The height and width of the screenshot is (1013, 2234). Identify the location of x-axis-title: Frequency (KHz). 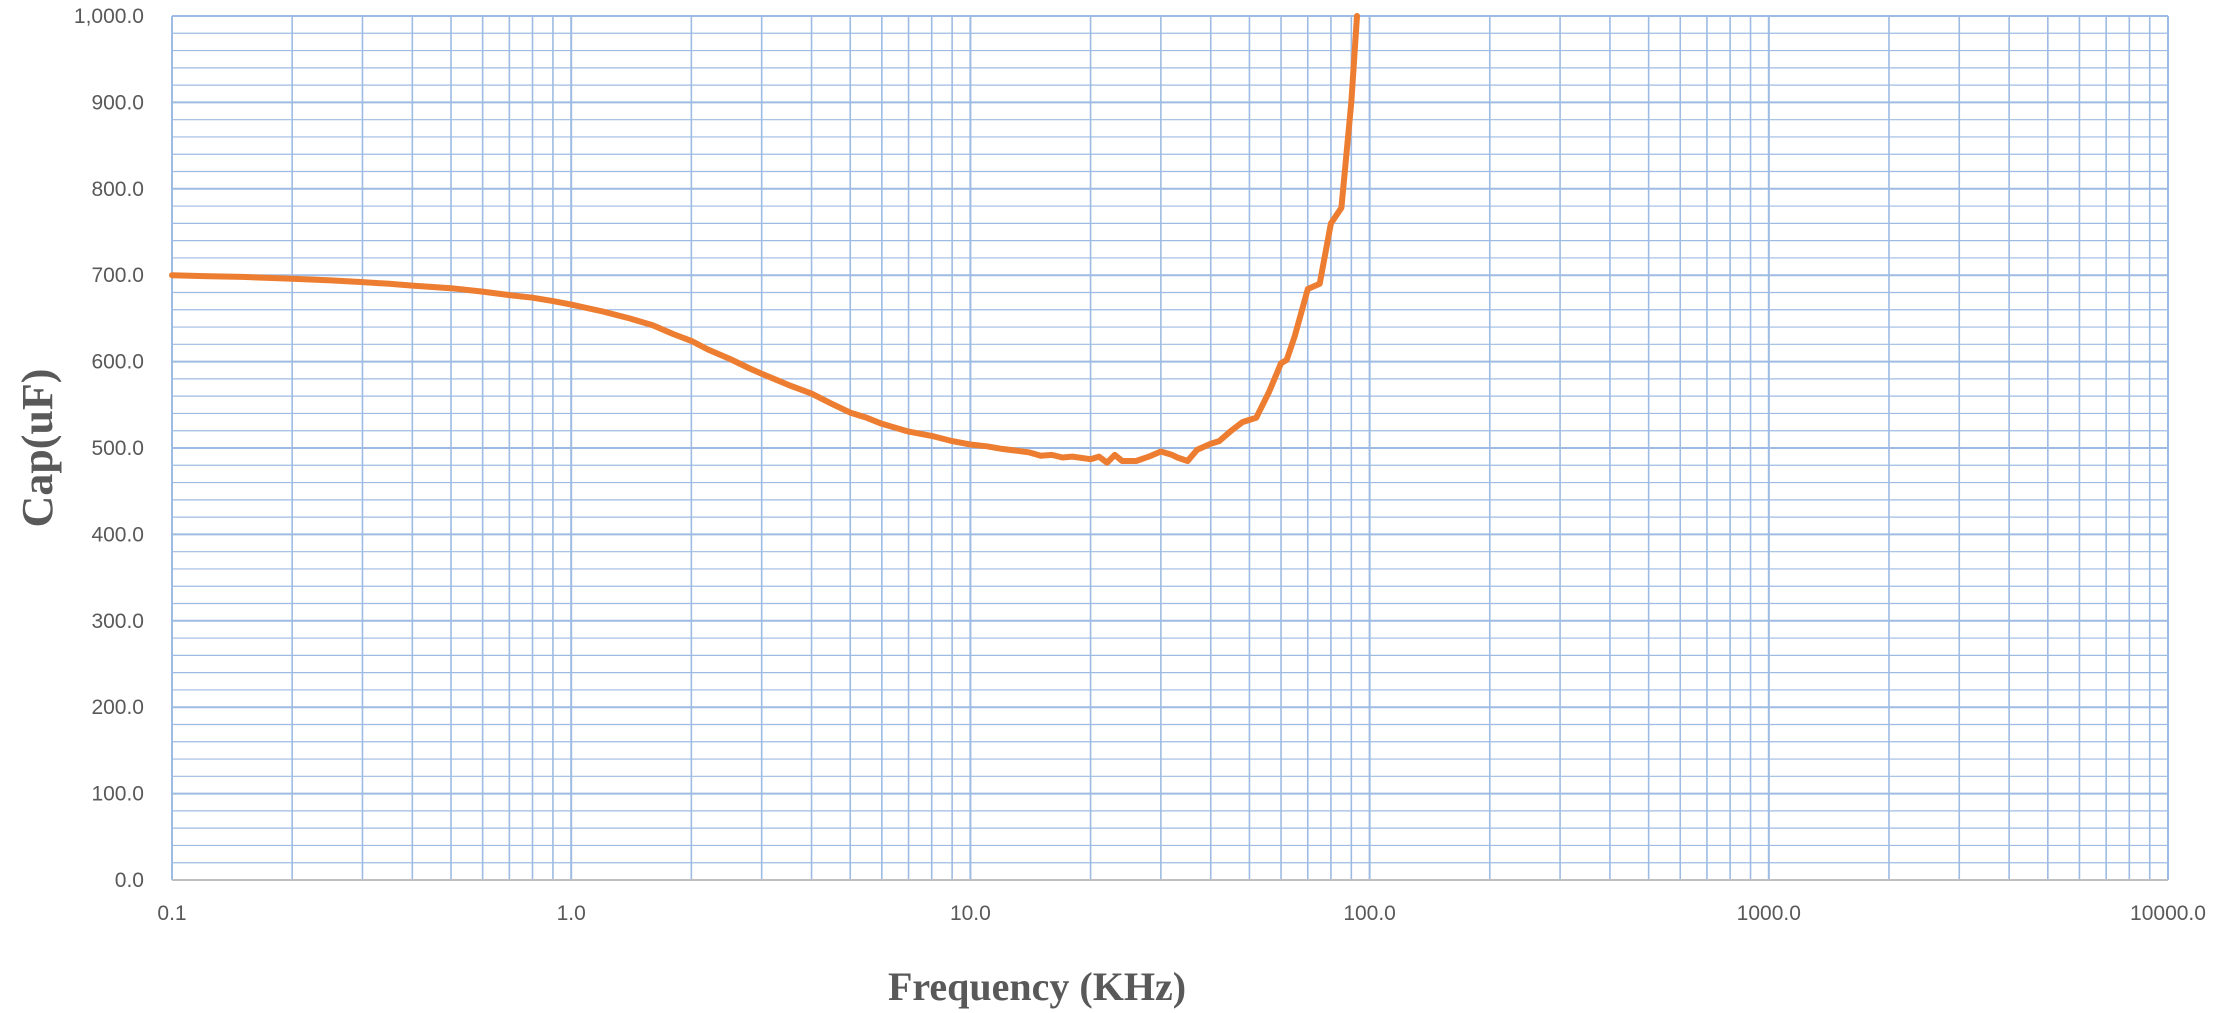
(1037, 986).